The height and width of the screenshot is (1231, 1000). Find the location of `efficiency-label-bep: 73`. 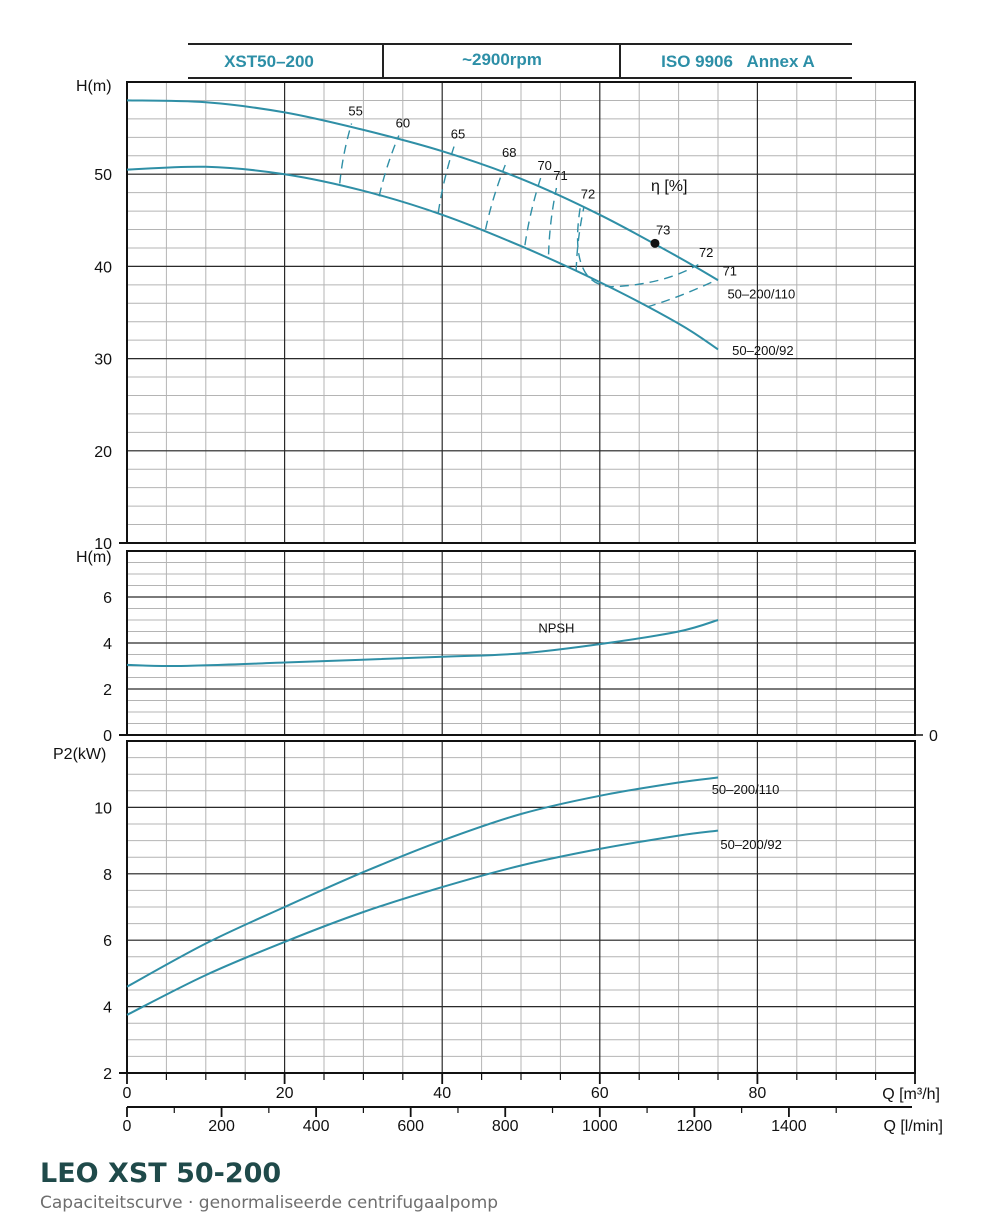

efficiency-label-bep: 73 is located at coordinates (663, 229).